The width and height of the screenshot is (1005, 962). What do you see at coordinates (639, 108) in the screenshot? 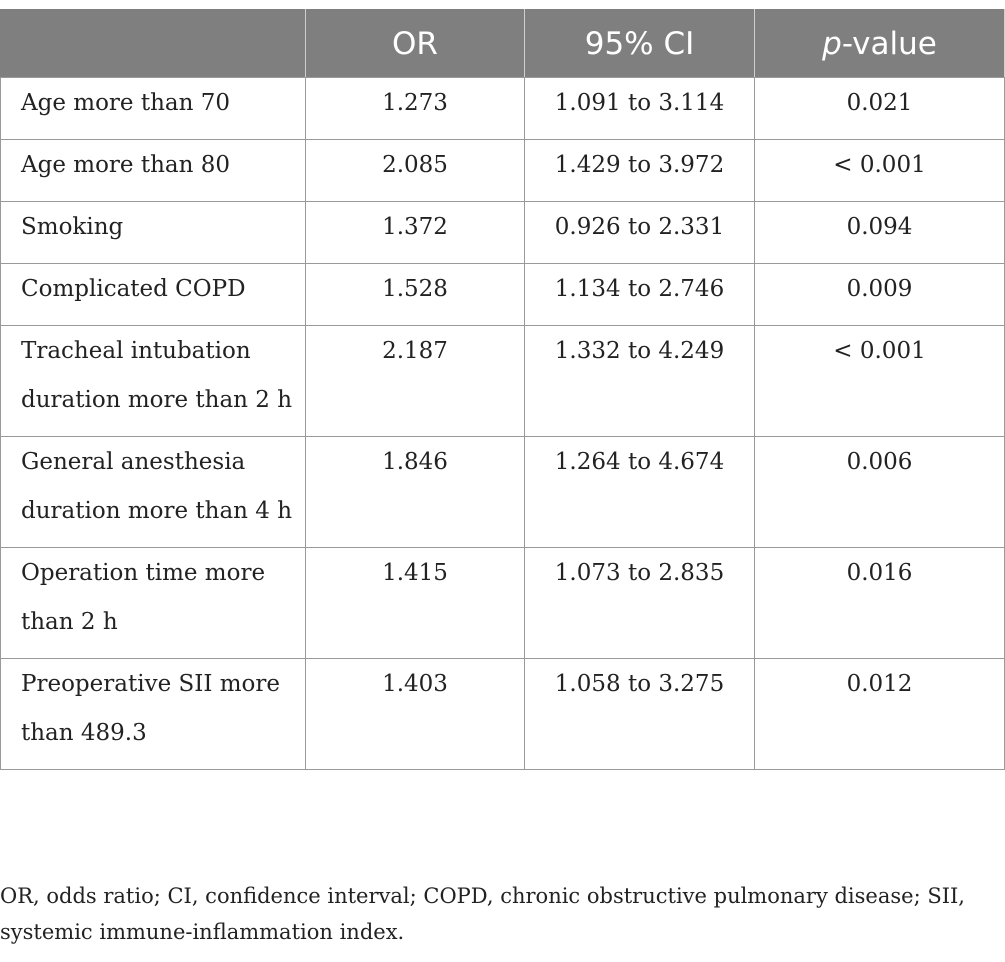
I see `row-ci: 1.091 to 3.114` at bounding box center [639, 108].